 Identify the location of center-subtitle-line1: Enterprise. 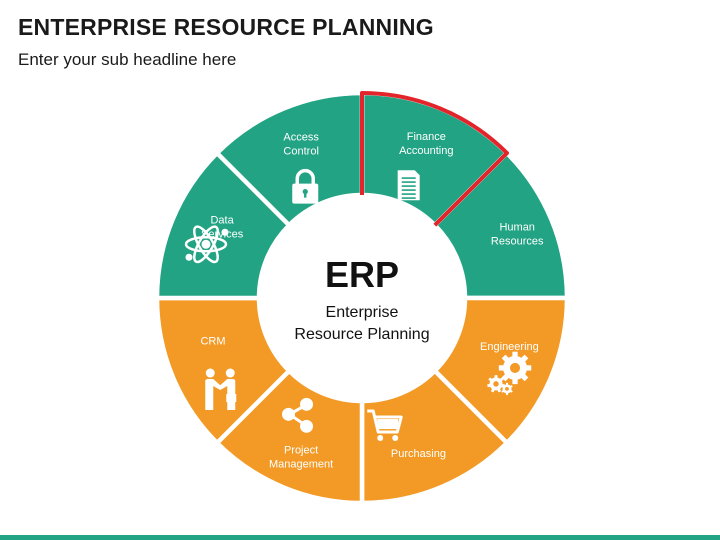
(362, 312).